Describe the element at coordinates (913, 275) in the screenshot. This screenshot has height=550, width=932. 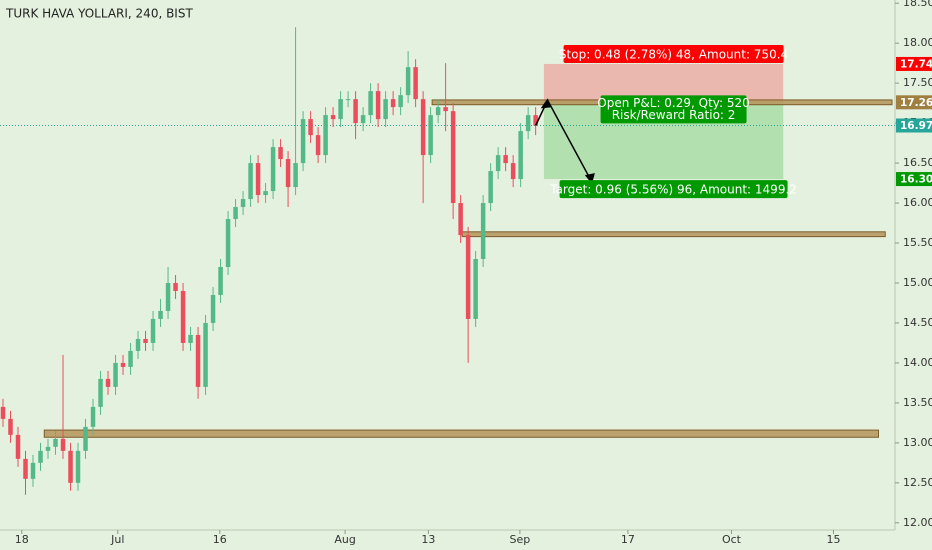
I see `price-axis` at that location.